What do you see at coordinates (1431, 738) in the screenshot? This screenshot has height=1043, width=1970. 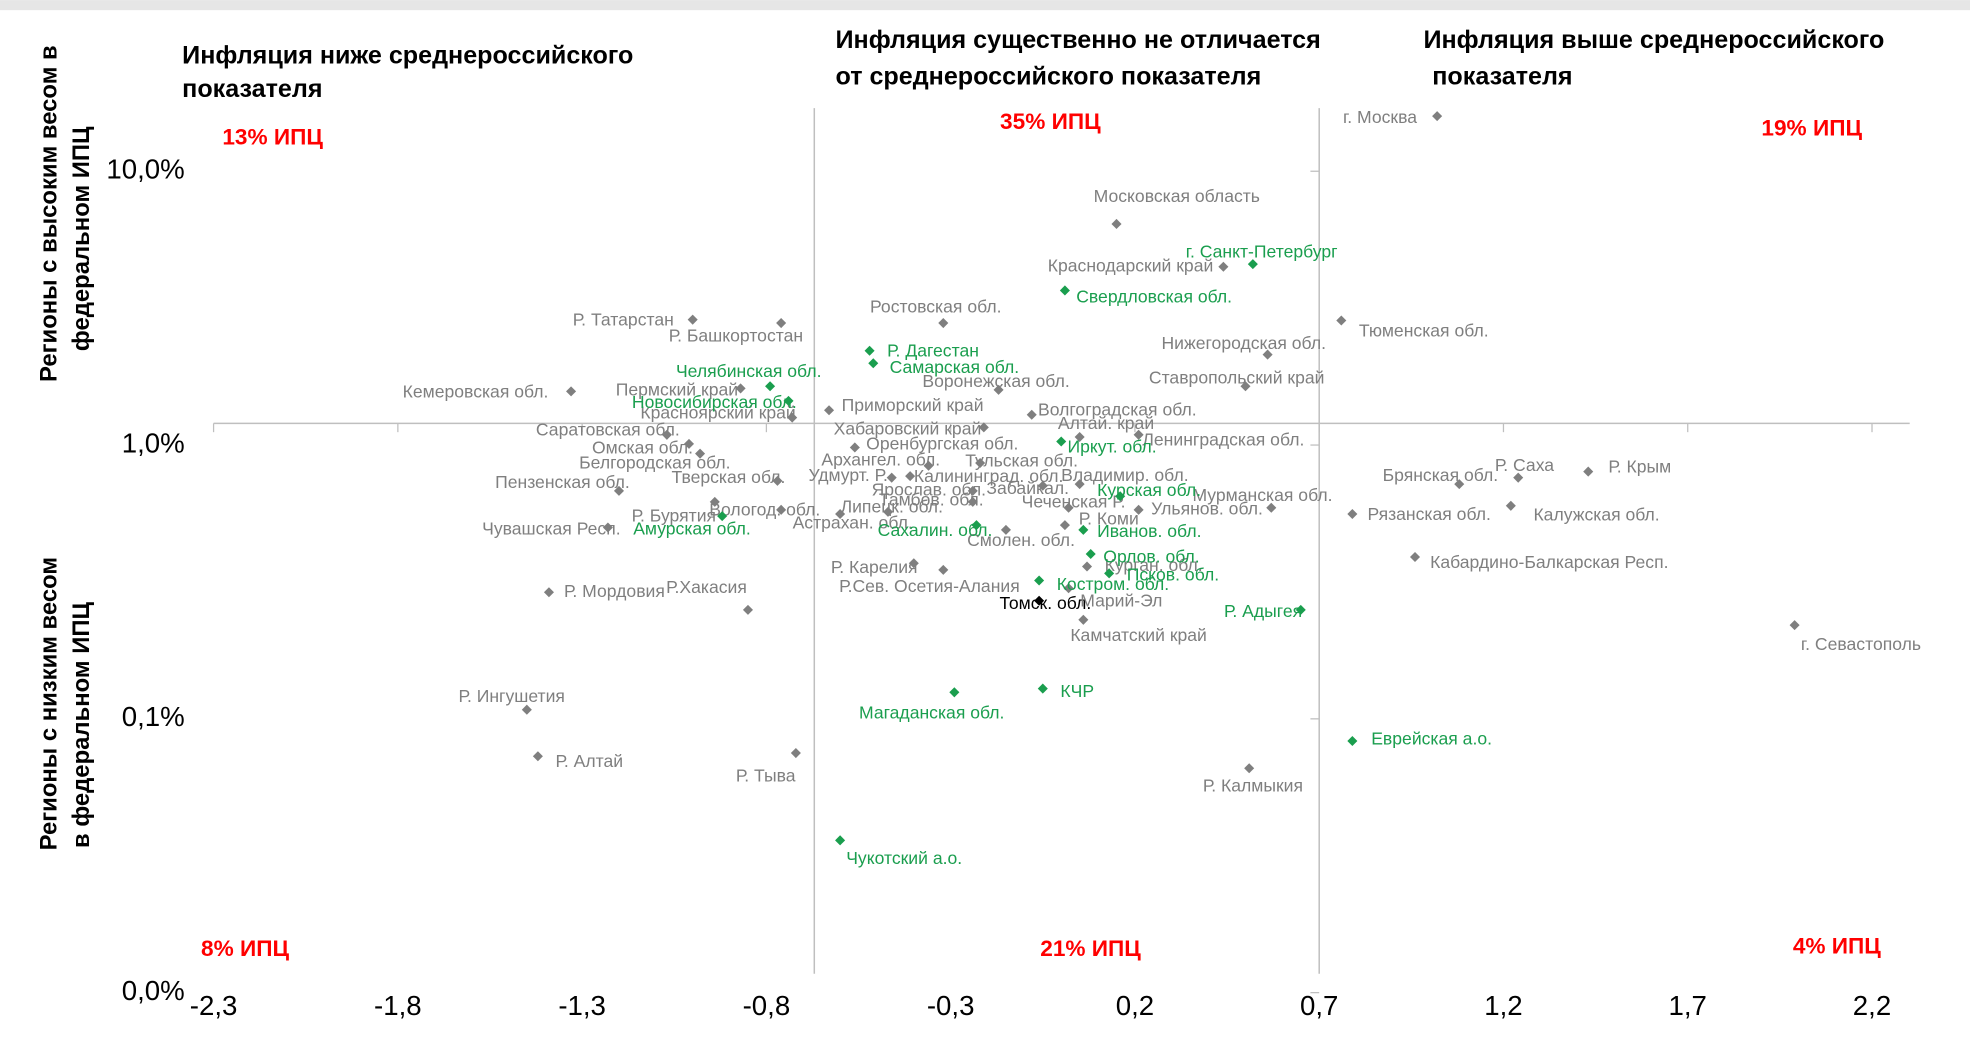 I see `point-label: Еврейская а.о.` at bounding box center [1431, 738].